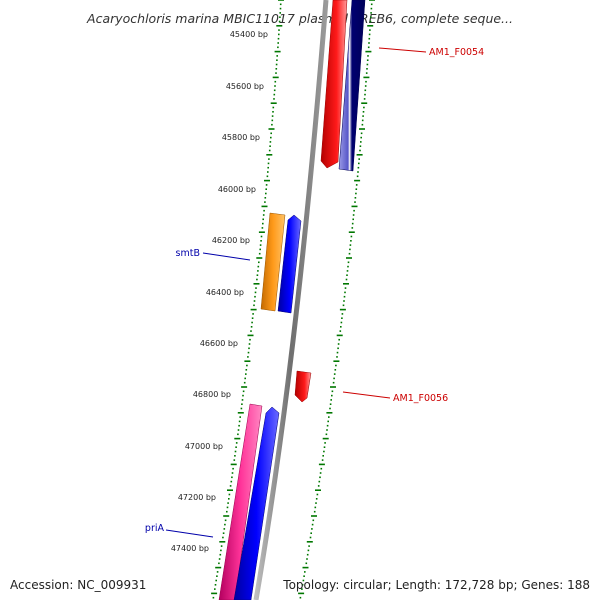 This screenshot has height=600, width=600. What do you see at coordinates (352, 86) in the screenshot?
I see `feature-navy-upper` at bounding box center [352, 86].